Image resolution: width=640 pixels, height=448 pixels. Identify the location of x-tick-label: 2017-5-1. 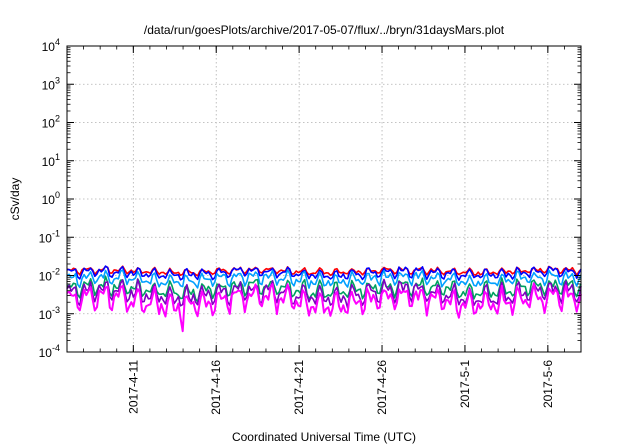
(465, 384).